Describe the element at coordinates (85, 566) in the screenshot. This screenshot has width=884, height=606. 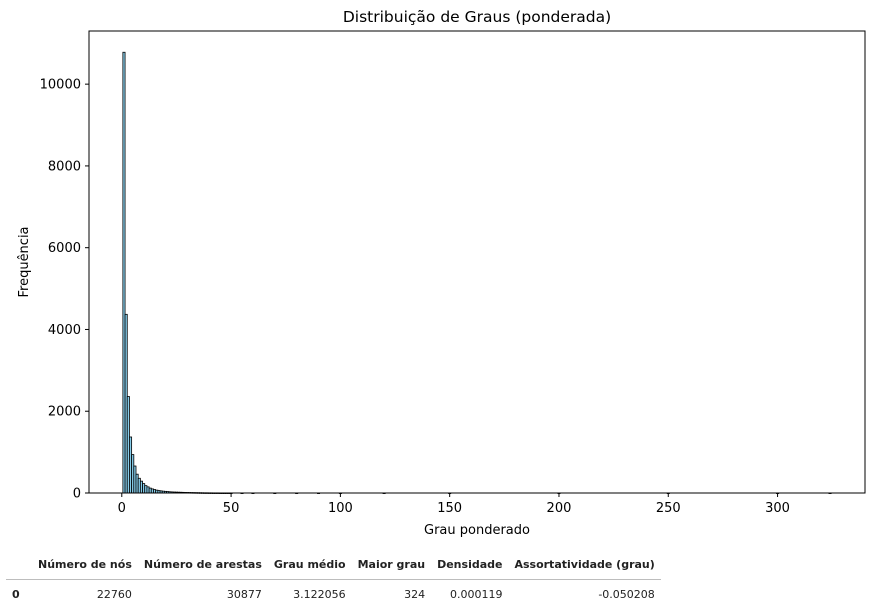
I see `stats-header-nodes: Número de nós` at that location.